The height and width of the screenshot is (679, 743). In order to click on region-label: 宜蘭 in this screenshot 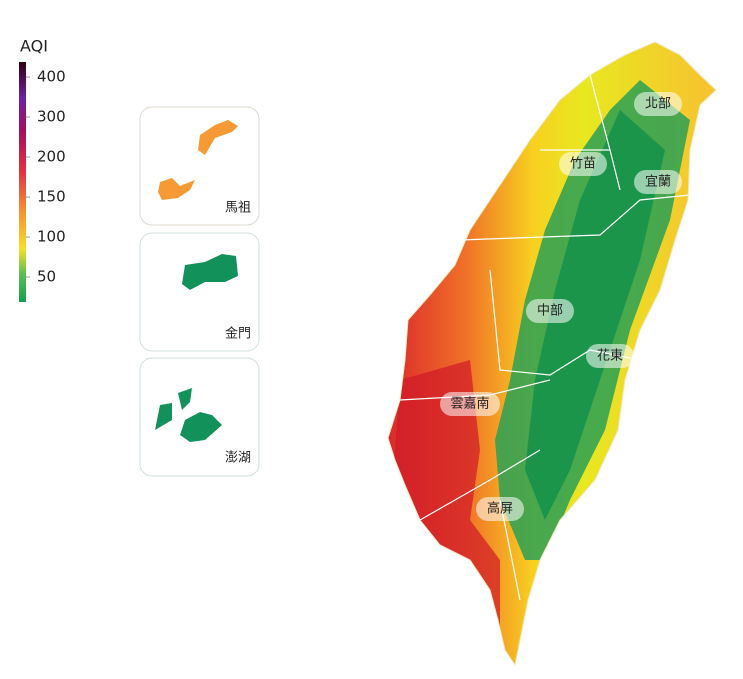, I will do `click(658, 182)`.